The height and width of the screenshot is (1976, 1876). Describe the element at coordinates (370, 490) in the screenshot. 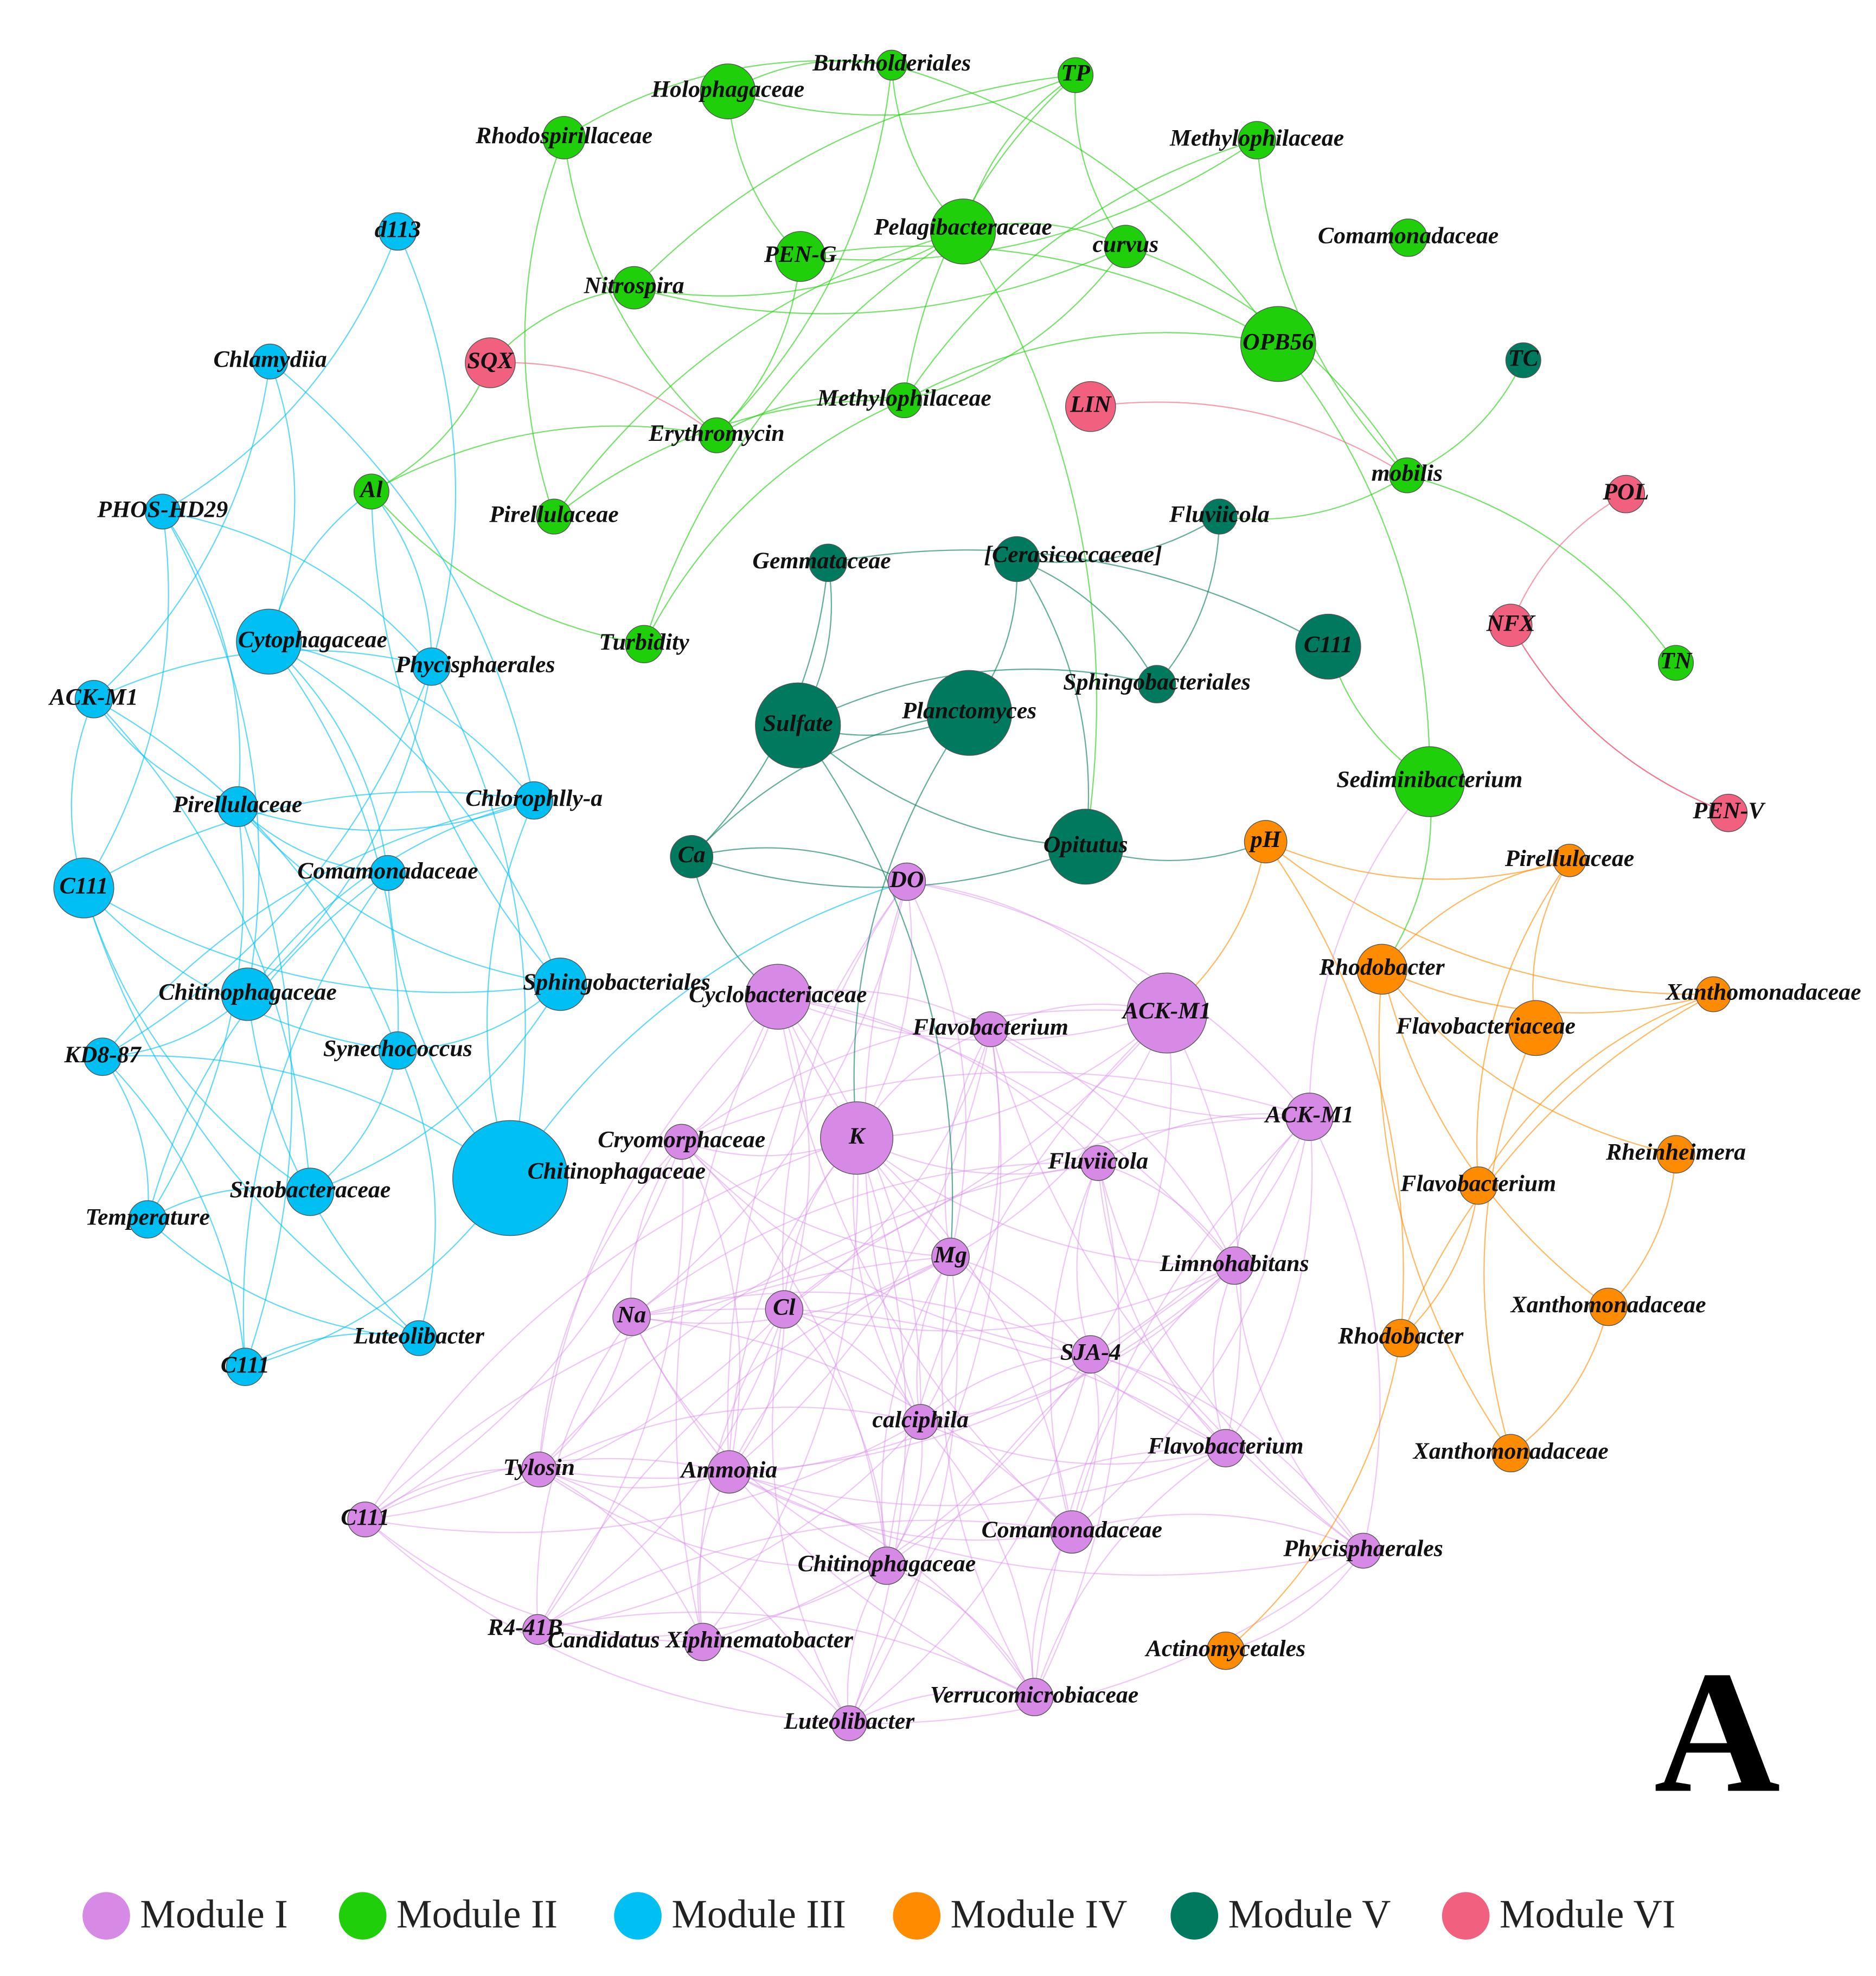

I see `node-label: Al` at that location.